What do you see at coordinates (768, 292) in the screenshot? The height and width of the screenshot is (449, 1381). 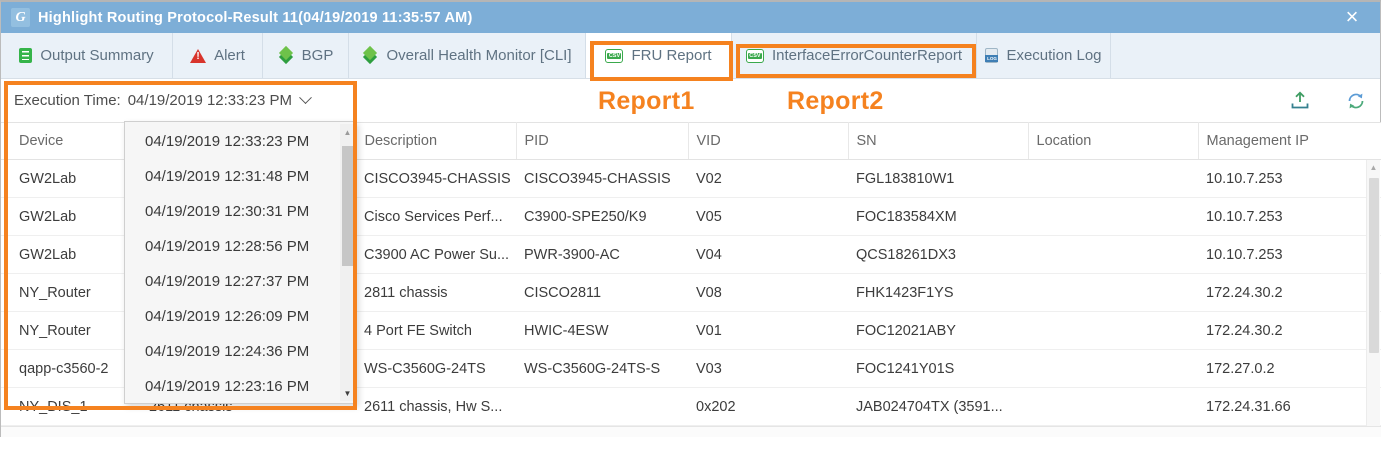 I see `cell-vid: V08` at bounding box center [768, 292].